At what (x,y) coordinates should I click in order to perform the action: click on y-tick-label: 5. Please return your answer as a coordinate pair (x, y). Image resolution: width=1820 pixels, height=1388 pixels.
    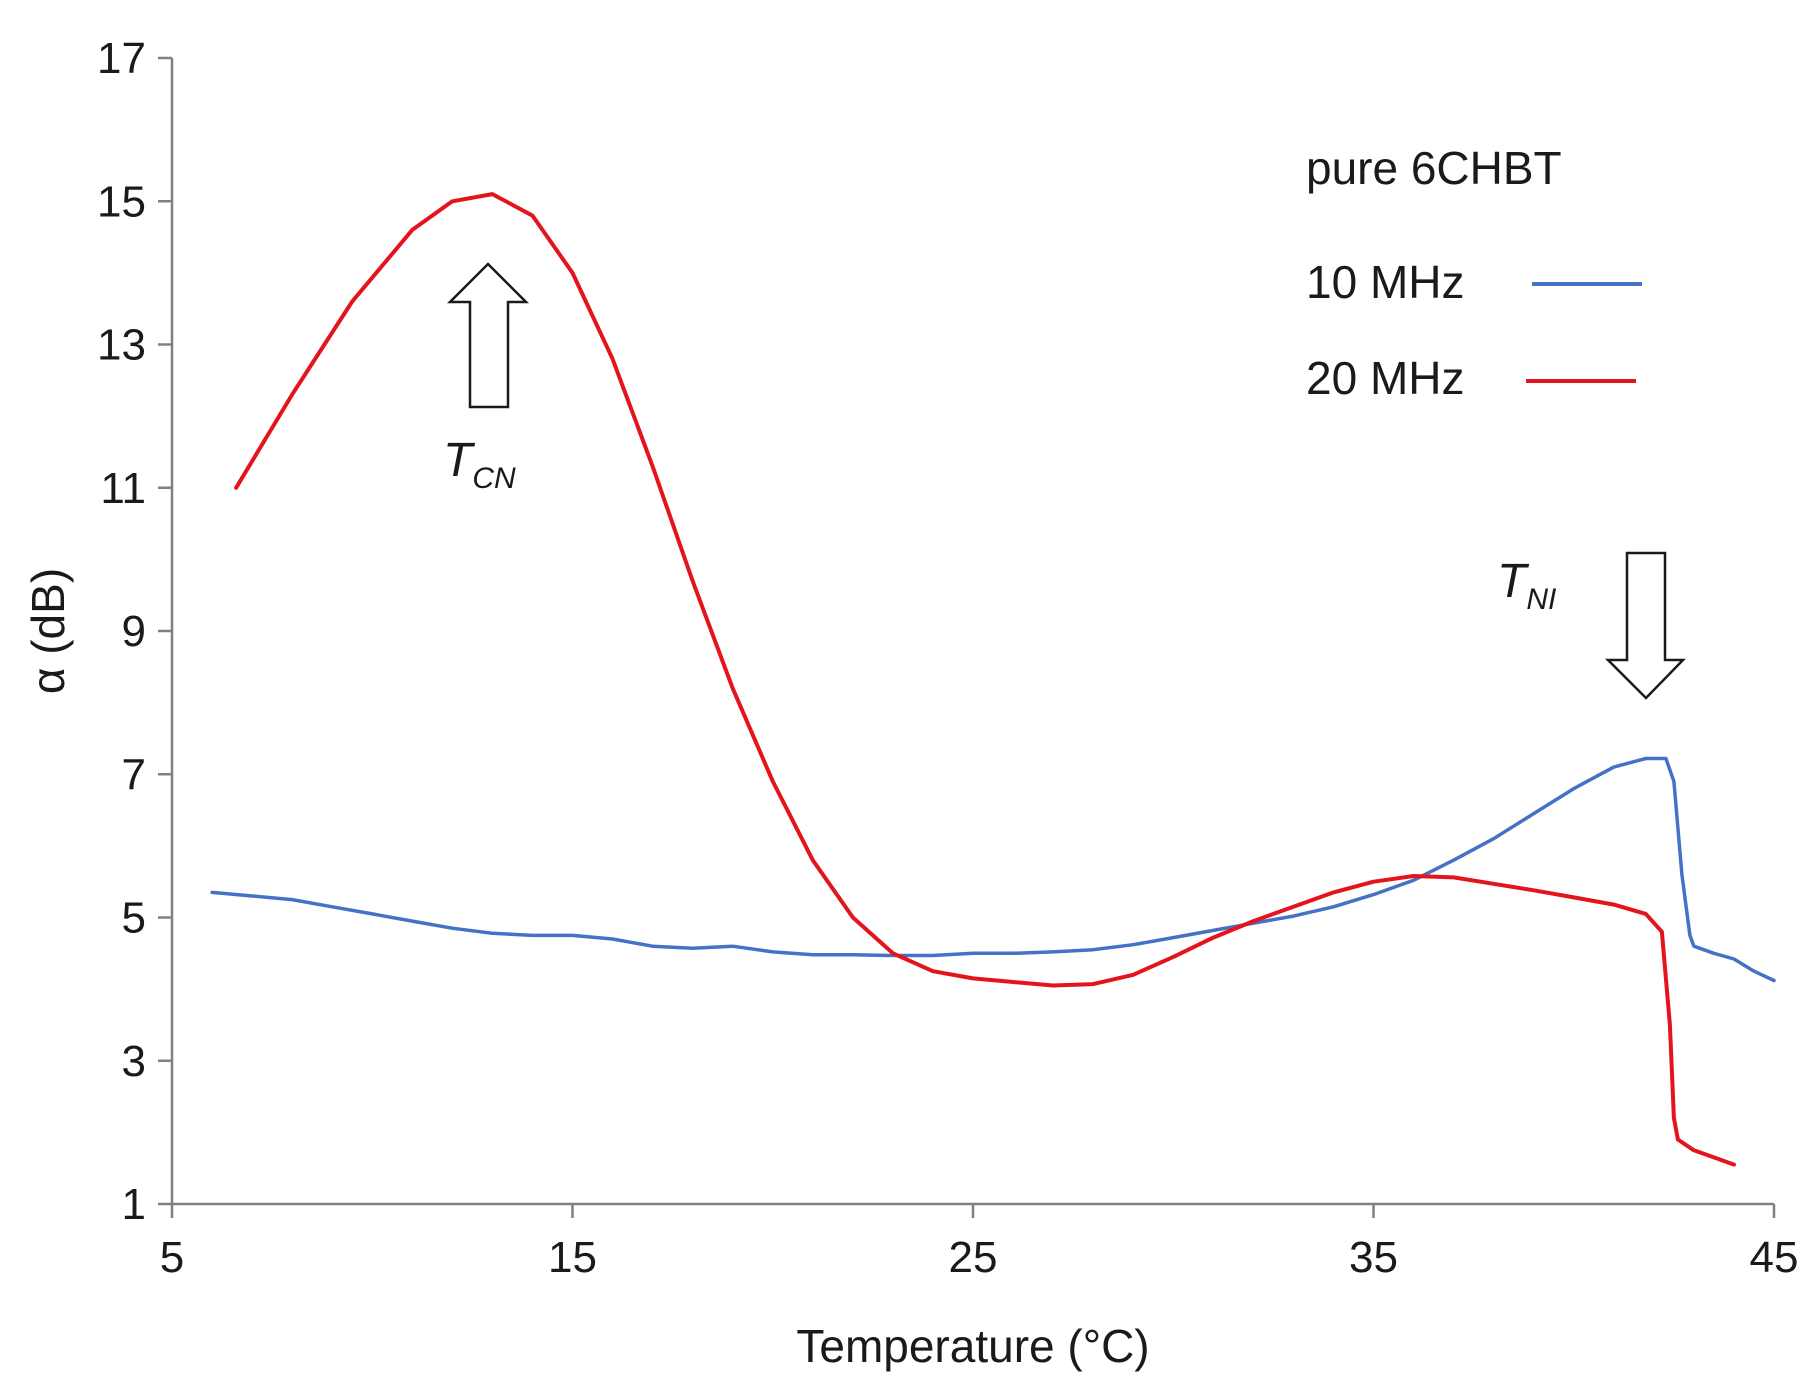
    Looking at the image, I should click on (134, 918).